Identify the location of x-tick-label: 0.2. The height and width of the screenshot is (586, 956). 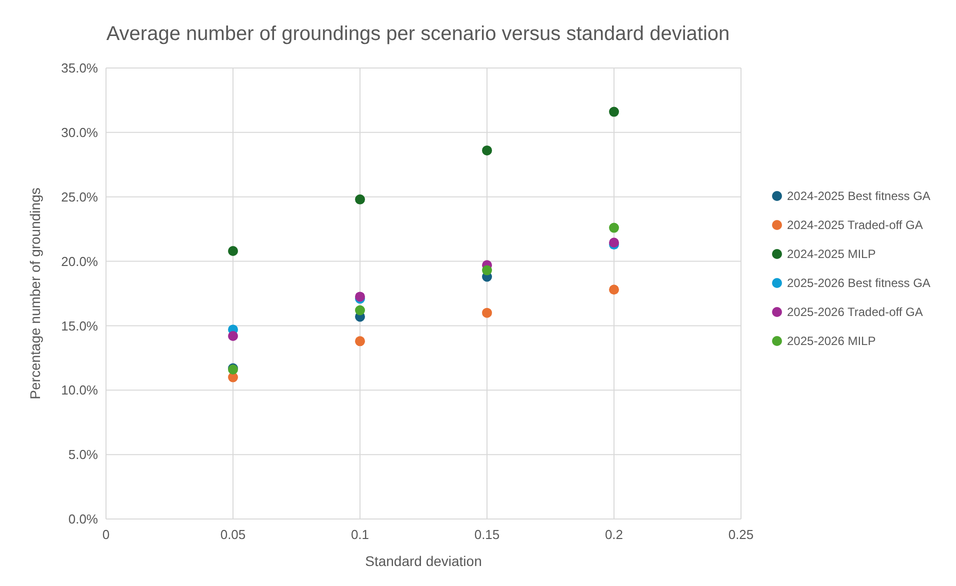
(614, 534).